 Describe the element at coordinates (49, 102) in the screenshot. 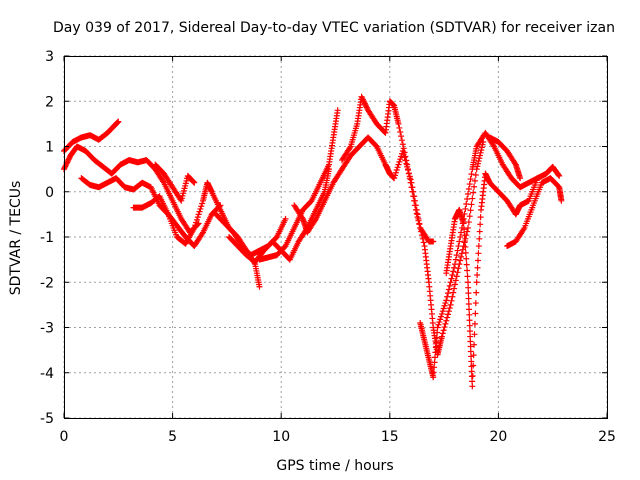

I see `y-tick-label: 2` at that location.